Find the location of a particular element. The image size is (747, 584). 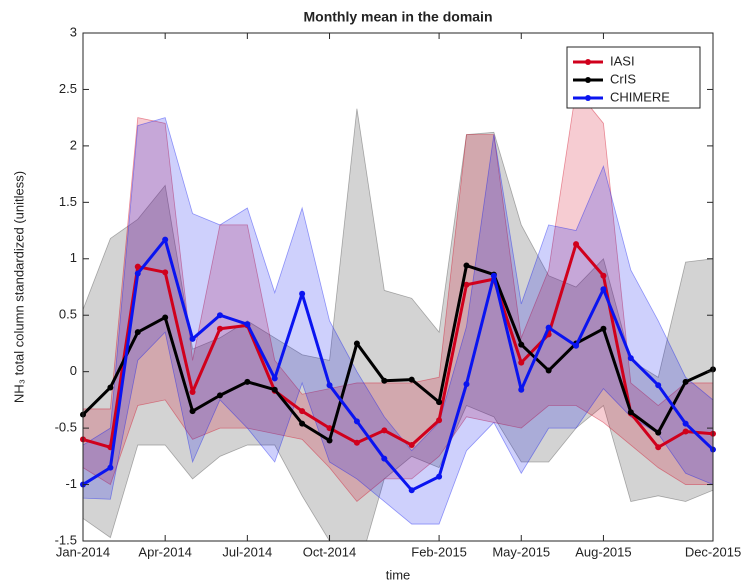

x-tick-label: Feb-2015 is located at coordinates (439, 551).